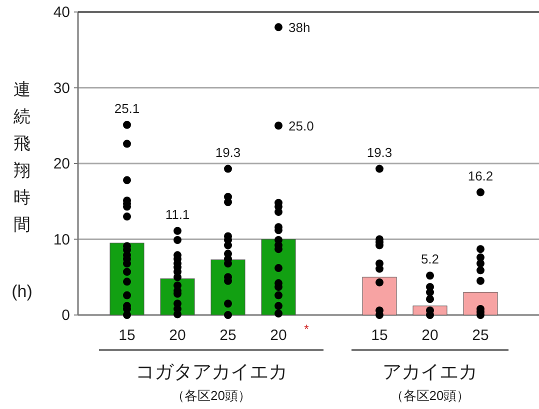  Describe the element at coordinates (127, 108) in the screenshot. I see `data-label: 25.1` at that location.